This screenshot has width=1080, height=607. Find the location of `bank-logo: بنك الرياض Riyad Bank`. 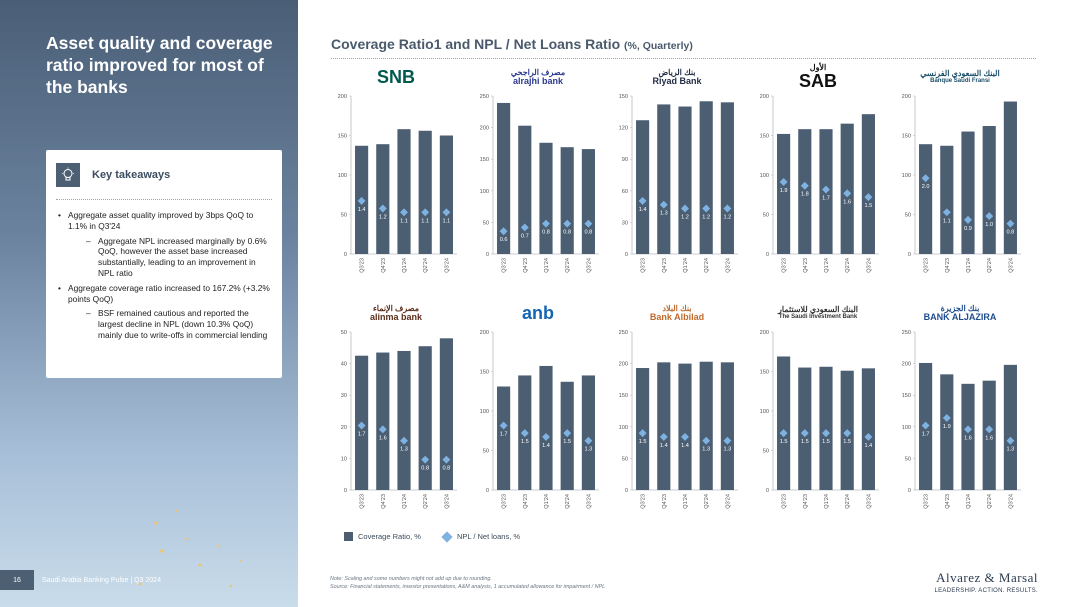

bank-logo: بنك الرياض Riyad Bank is located at coordinates (677, 77).